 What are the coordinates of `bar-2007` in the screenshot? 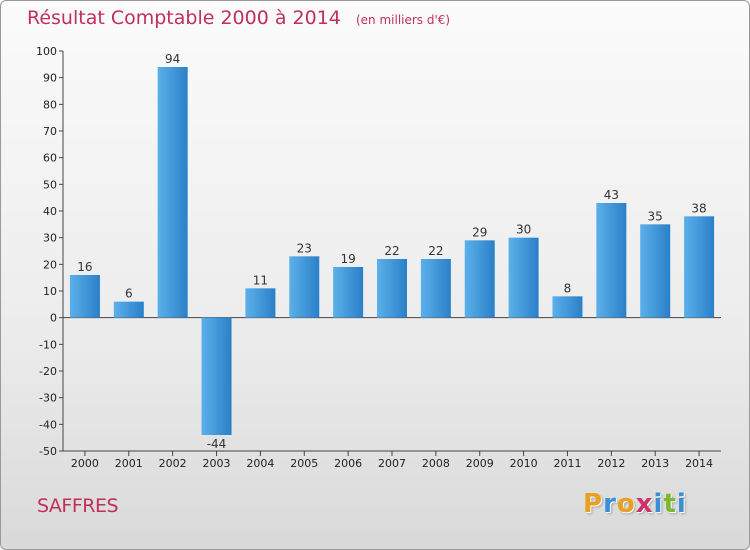 It's located at (392, 288).